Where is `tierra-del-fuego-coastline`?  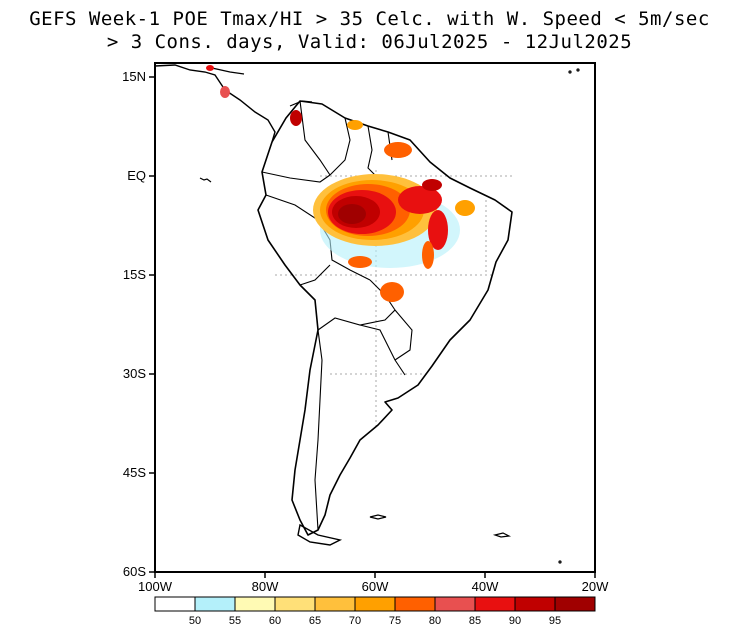
tierra-del-fuego-coastline is located at coordinates (320, 534).